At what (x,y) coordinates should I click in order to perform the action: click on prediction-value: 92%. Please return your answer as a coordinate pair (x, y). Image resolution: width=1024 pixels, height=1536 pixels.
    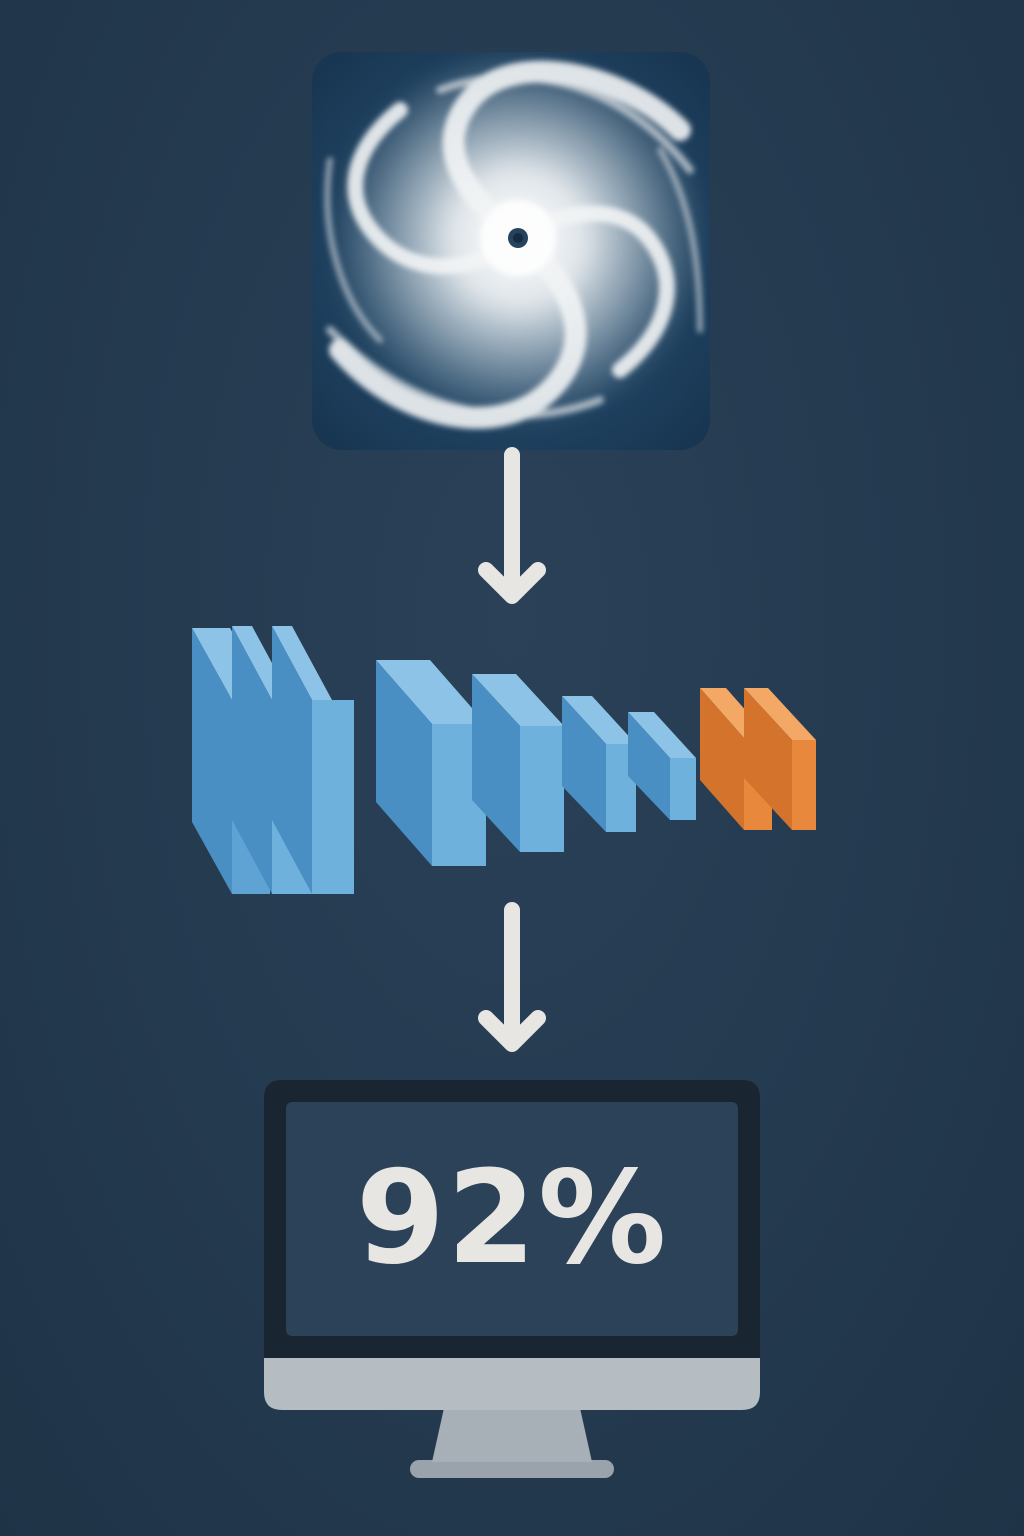
    Looking at the image, I should click on (512, 1218).